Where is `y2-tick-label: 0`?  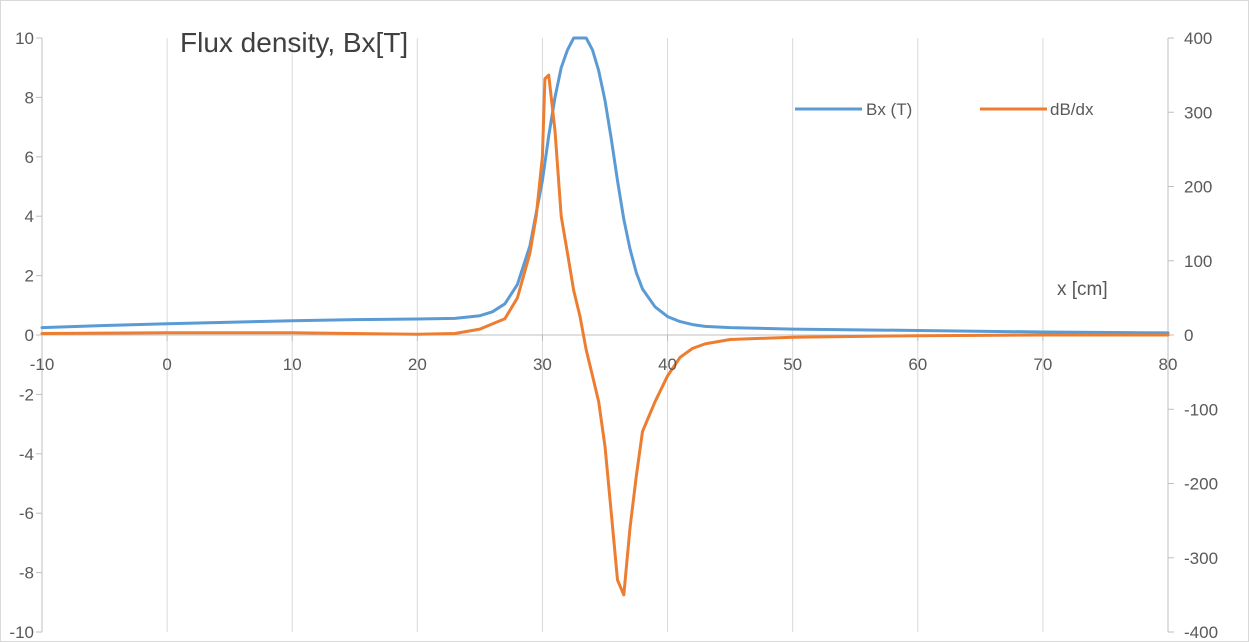
y2-tick-label: 0 is located at coordinates (1188, 335).